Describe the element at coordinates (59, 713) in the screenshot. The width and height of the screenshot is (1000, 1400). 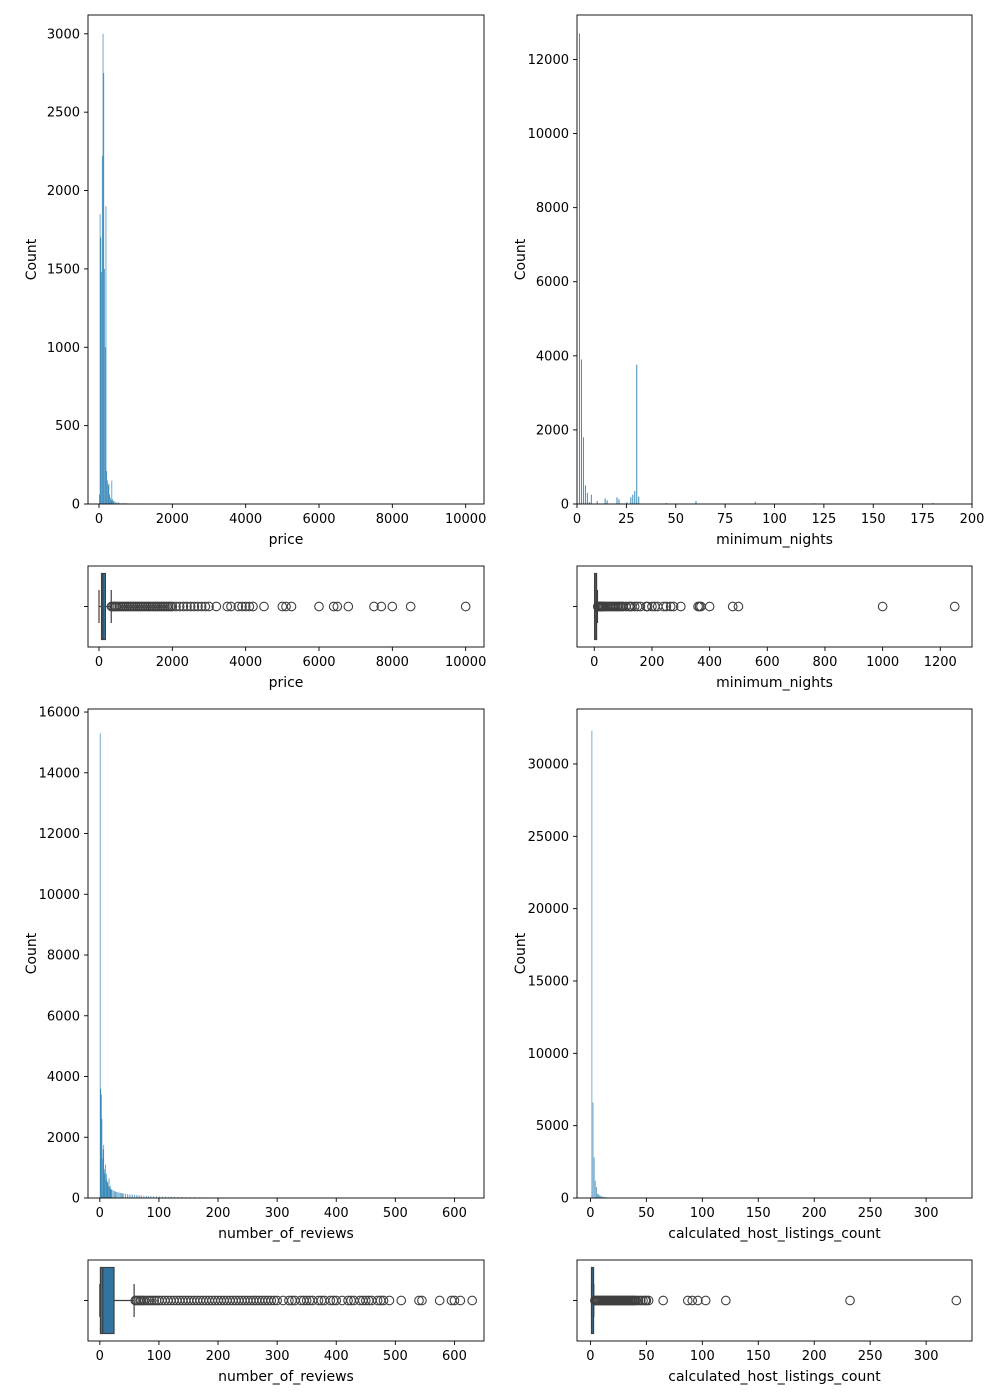
I see `reviews-hist-ytick-label: 16000` at that location.